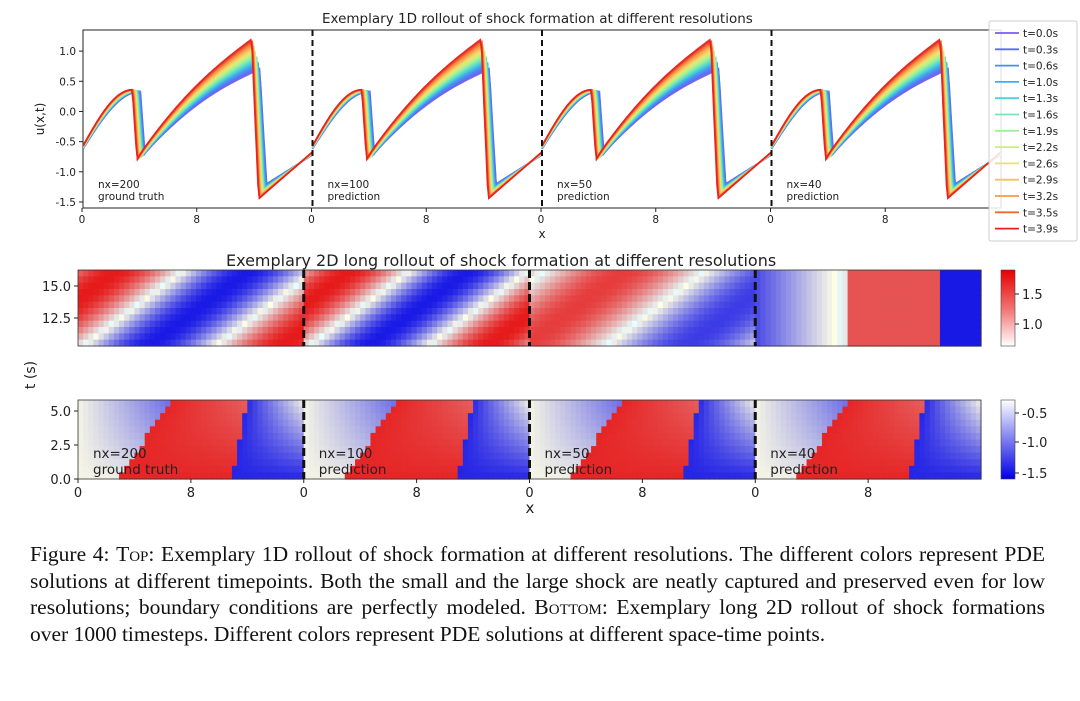  Describe the element at coordinates (311, 220) in the screenshot. I see `x-tick-label: 0` at that location.